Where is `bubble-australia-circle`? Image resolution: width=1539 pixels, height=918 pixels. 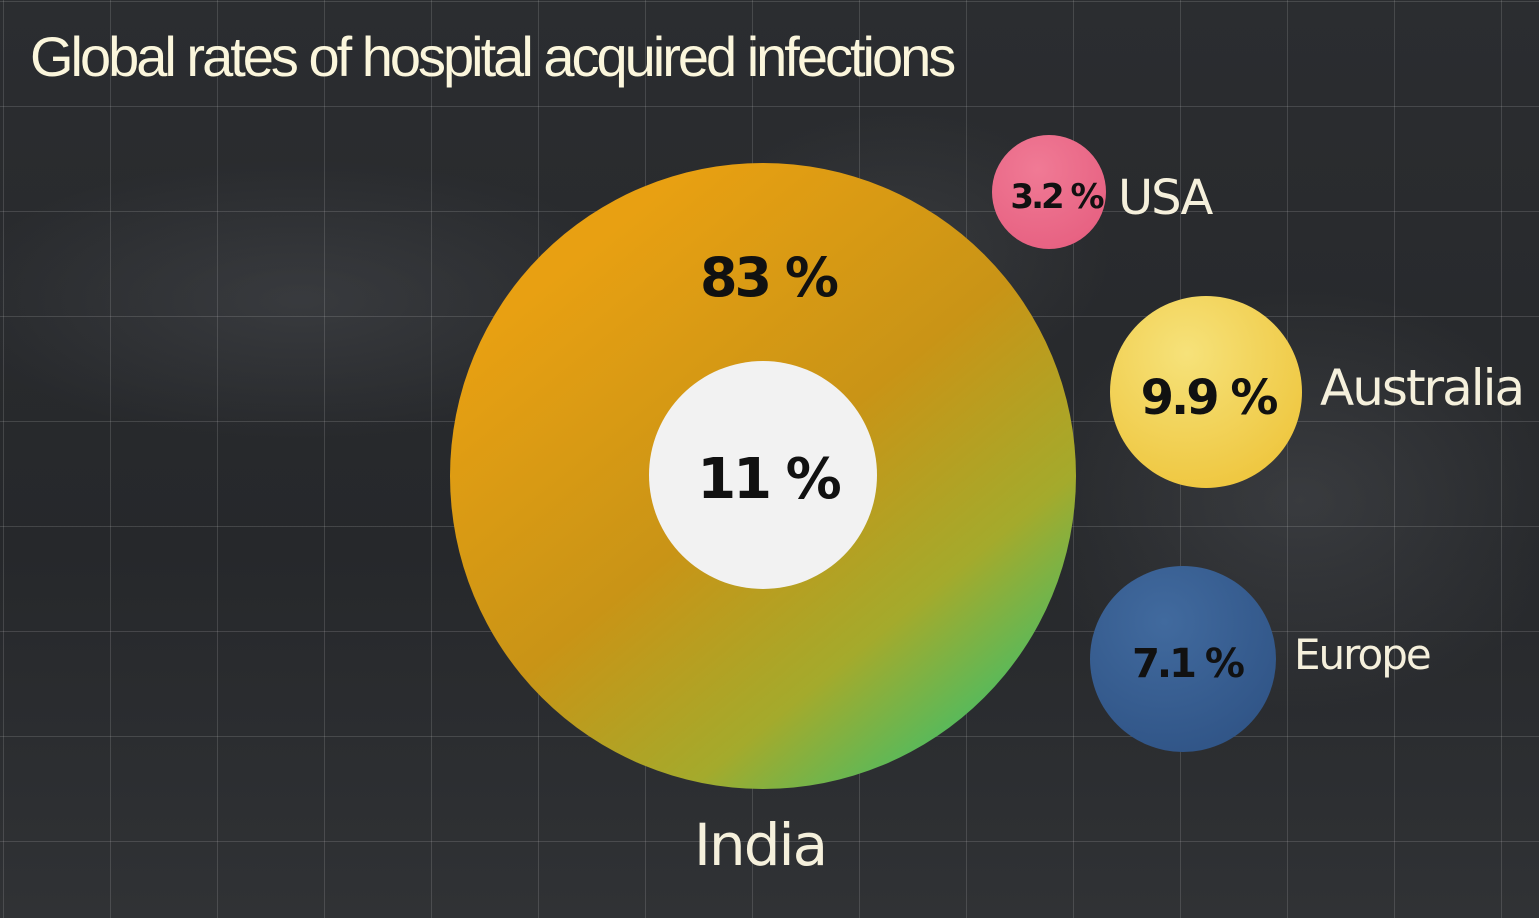 bubble-australia-circle is located at coordinates (1206, 392).